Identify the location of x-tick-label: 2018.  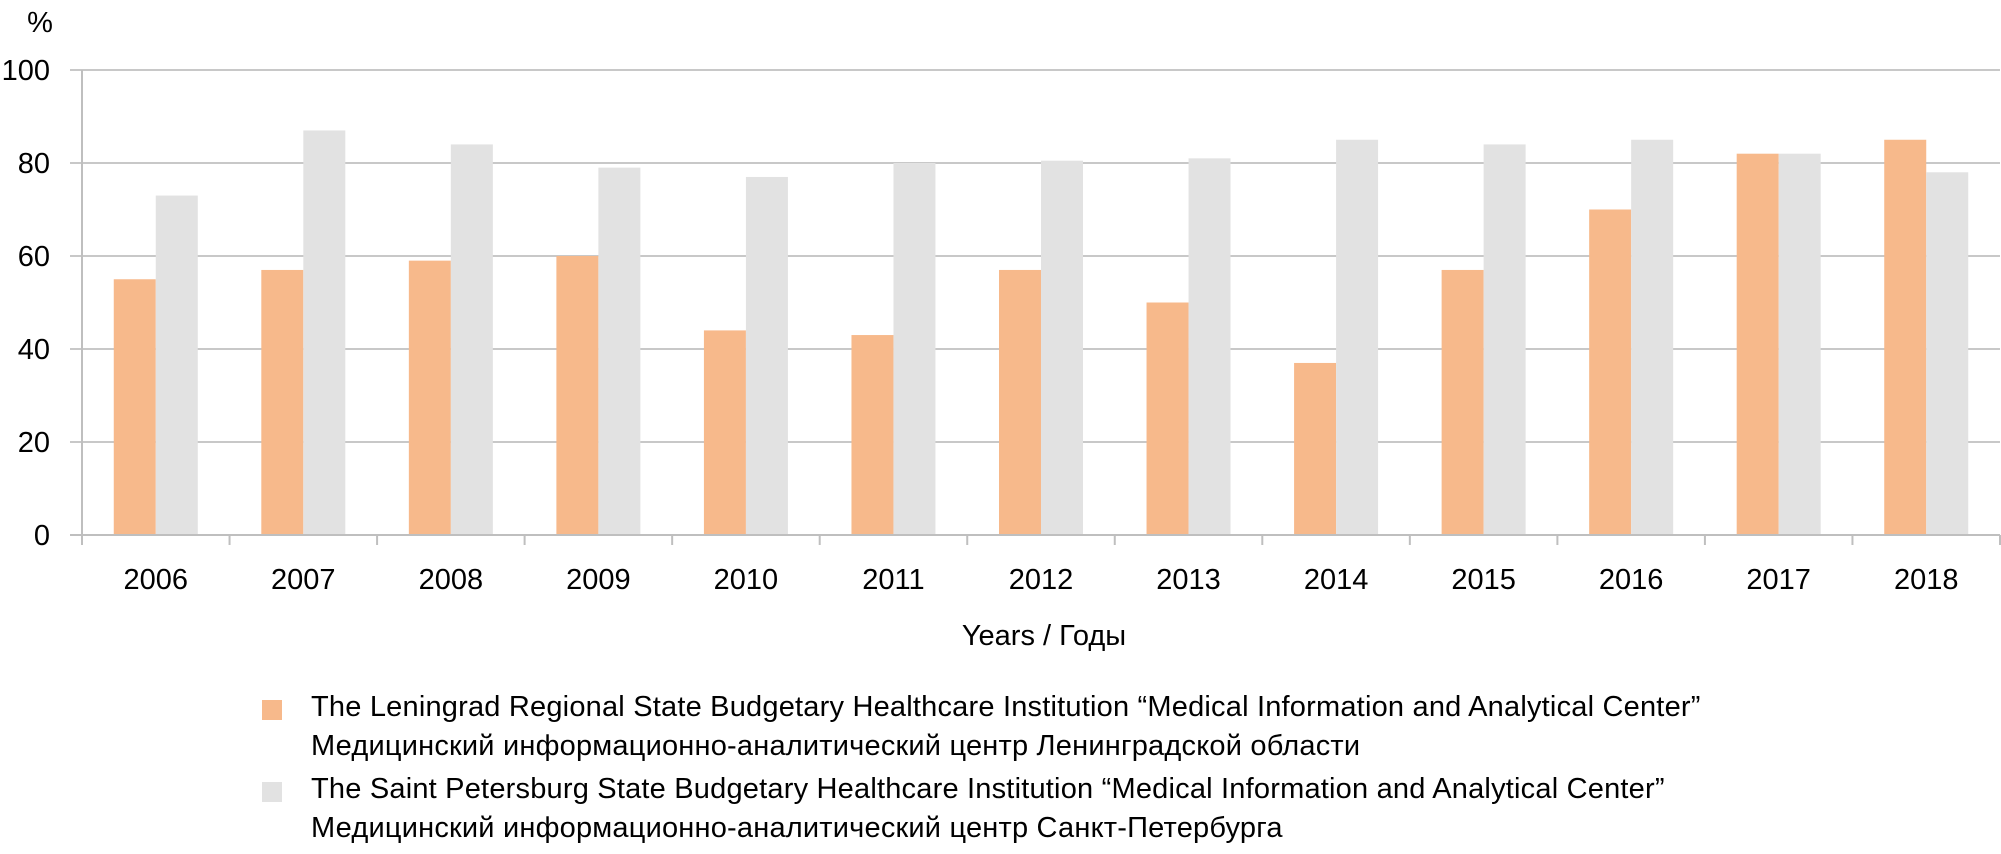
(1926, 580).